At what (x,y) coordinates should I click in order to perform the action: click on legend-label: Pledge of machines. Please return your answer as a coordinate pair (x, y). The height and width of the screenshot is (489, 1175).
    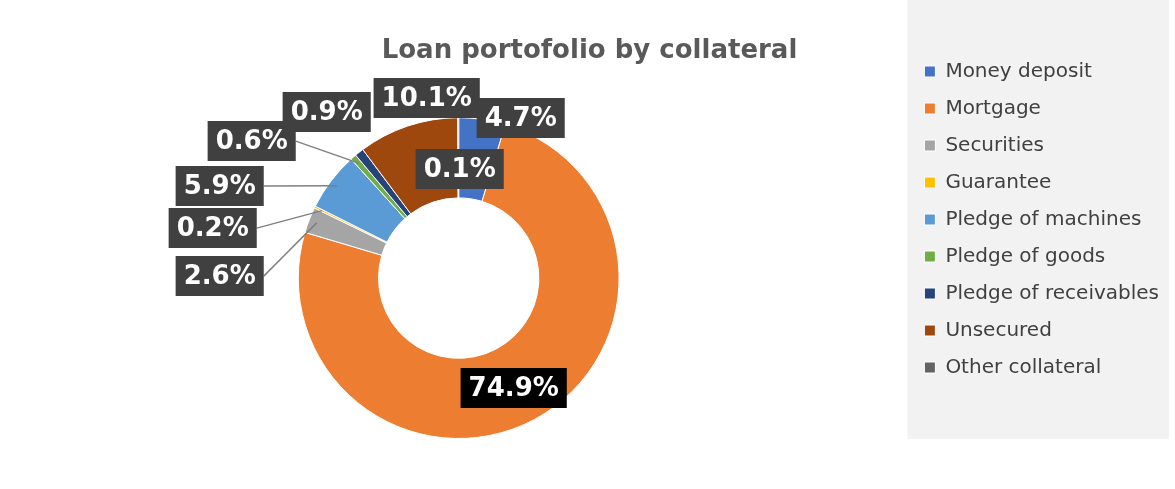
    Looking at the image, I should click on (1043, 217).